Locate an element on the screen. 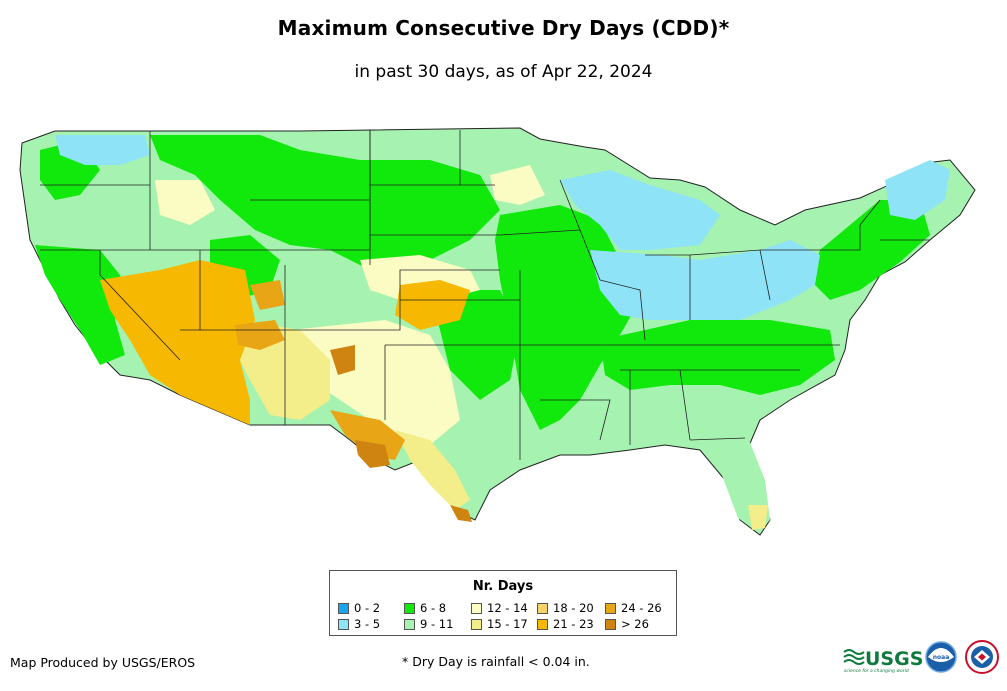  legend-label: 18 - 20 is located at coordinates (573, 608).